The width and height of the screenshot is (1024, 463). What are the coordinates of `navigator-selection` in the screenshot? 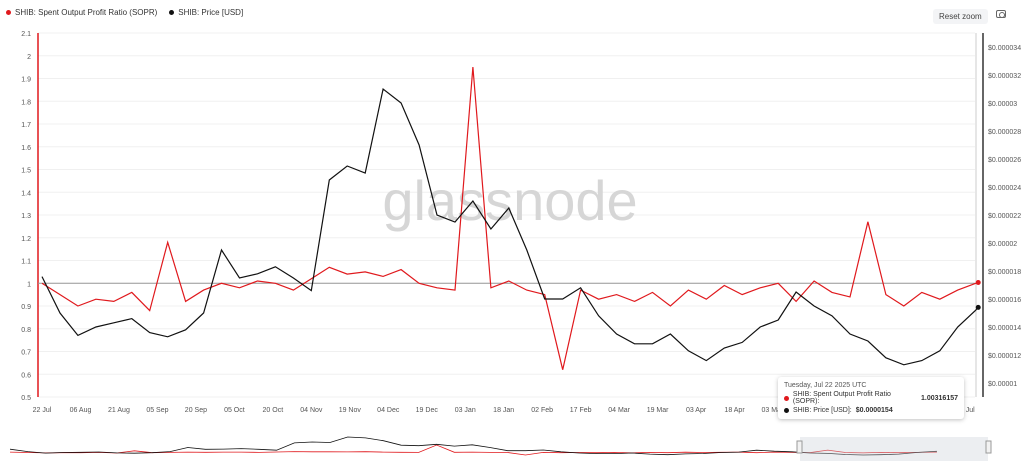 It's located at (894, 449).